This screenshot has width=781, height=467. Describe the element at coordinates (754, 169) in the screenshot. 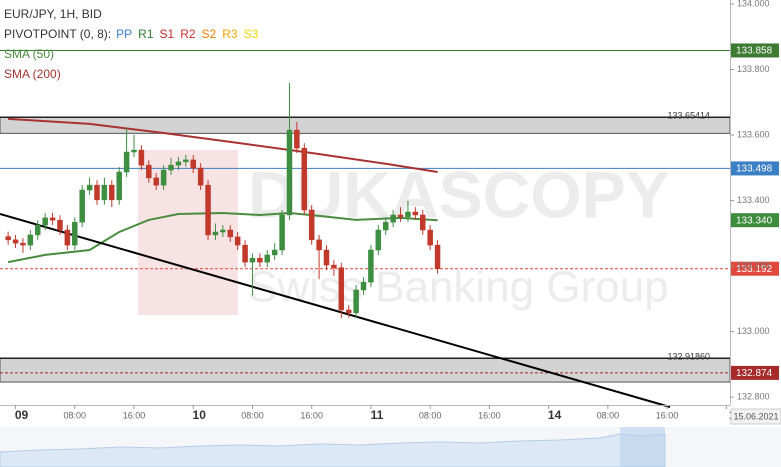

I see `level-price-label: 133.498` at that location.